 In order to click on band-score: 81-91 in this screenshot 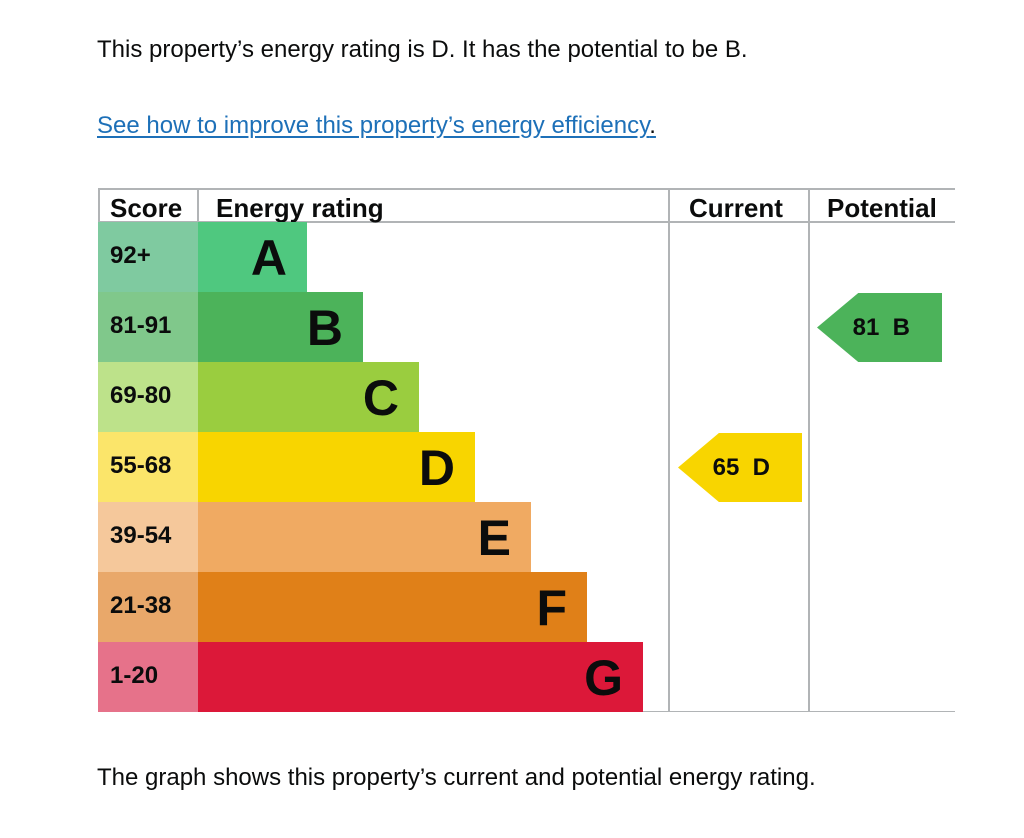, I will do `click(148, 327)`.